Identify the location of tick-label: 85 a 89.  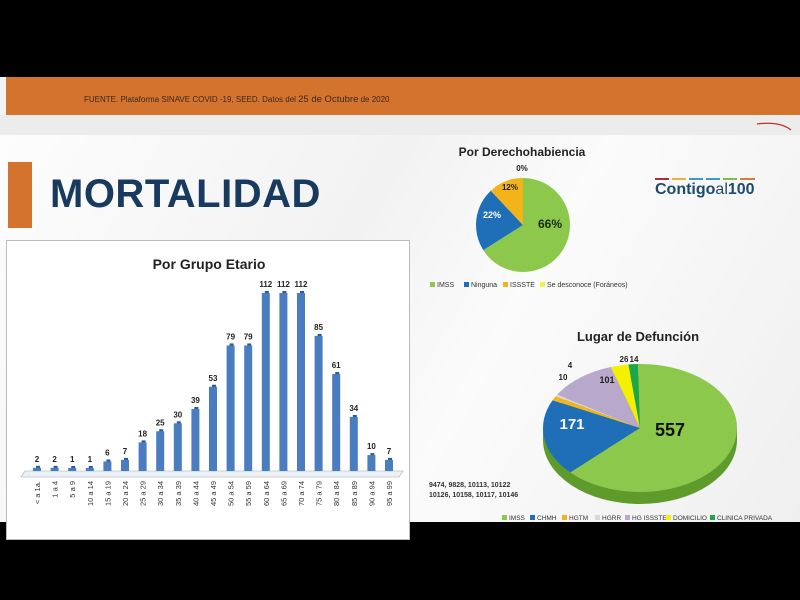
(354, 493).